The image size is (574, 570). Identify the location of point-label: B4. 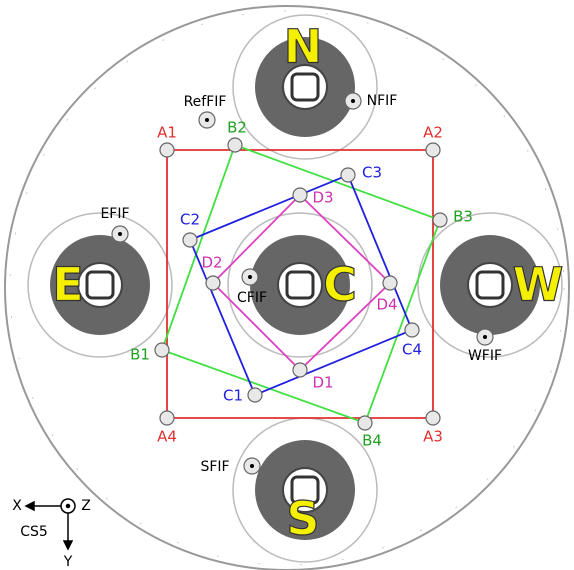
(372, 441).